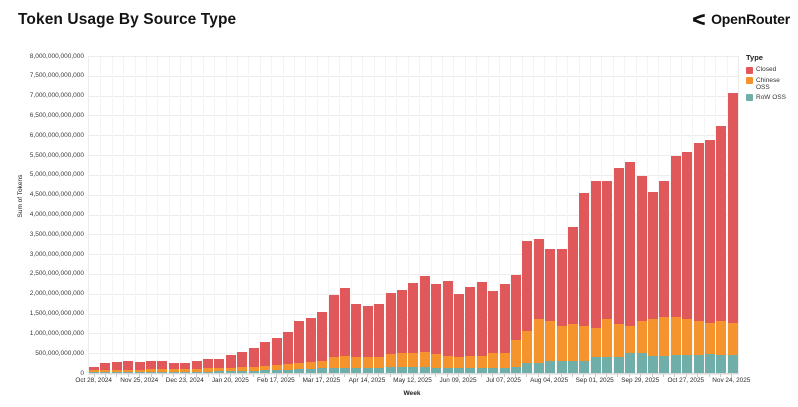  Describe the element at coordinates (56, 274) in the screenshot. I see `y-tick-label: 2,500,000,000,000` at that location.